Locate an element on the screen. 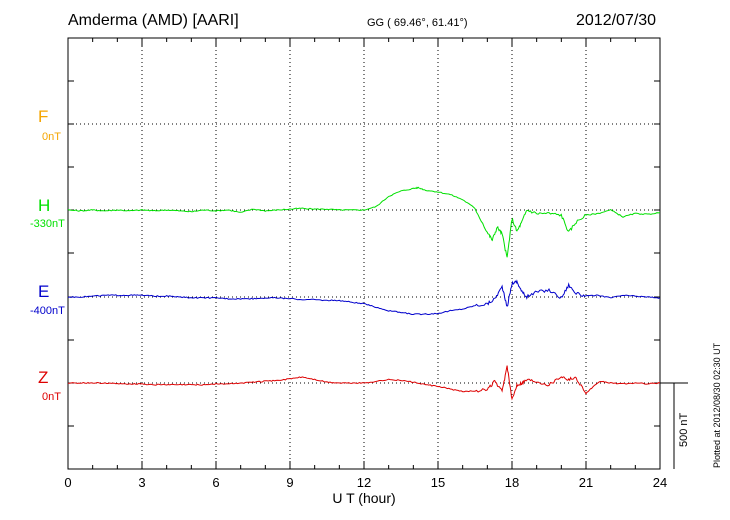 The image size is (730, 520). baseline-label-h: -330nT is located at coordinates (47, 224).